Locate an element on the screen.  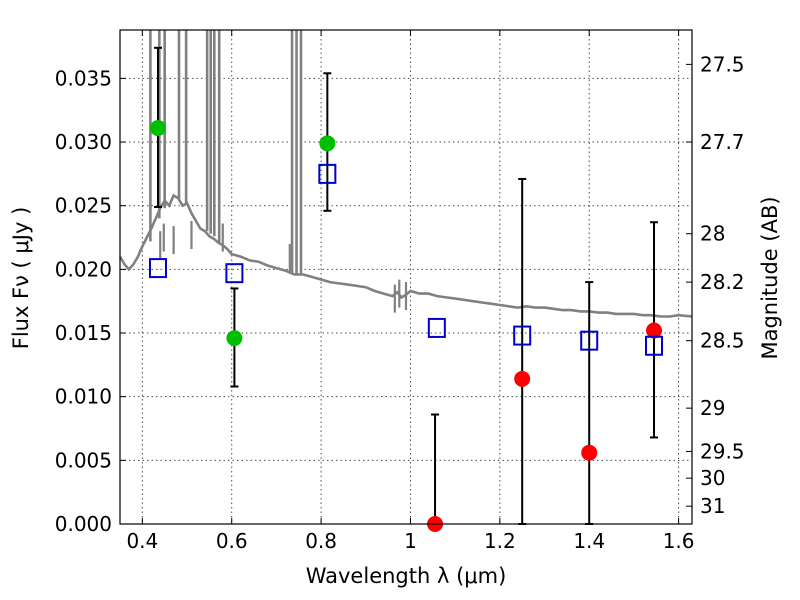
x-tick-label: 1.2 is located at coordinates (500, 541).